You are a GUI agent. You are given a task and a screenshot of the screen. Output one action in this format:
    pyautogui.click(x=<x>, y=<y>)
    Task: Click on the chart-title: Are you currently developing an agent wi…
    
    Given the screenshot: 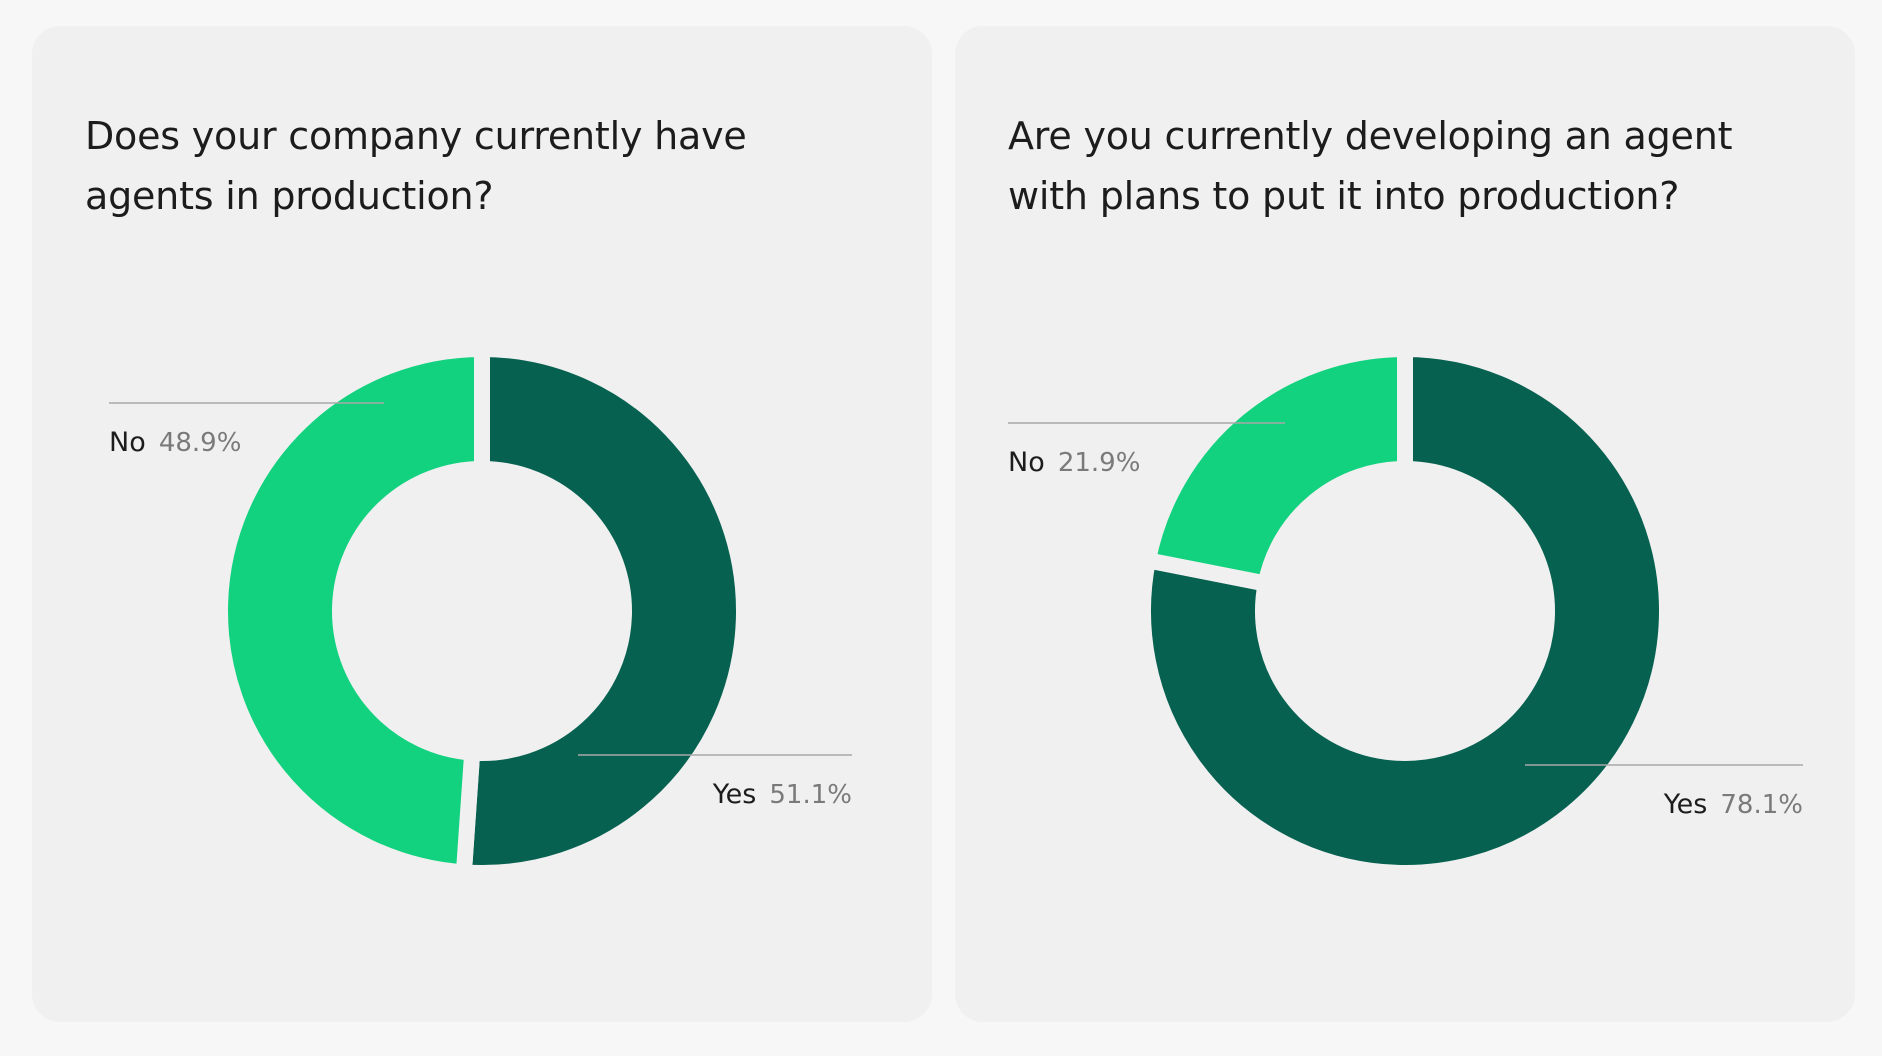 What is the action you would take?
    pyautogui.click(x=1370, y=166)
    